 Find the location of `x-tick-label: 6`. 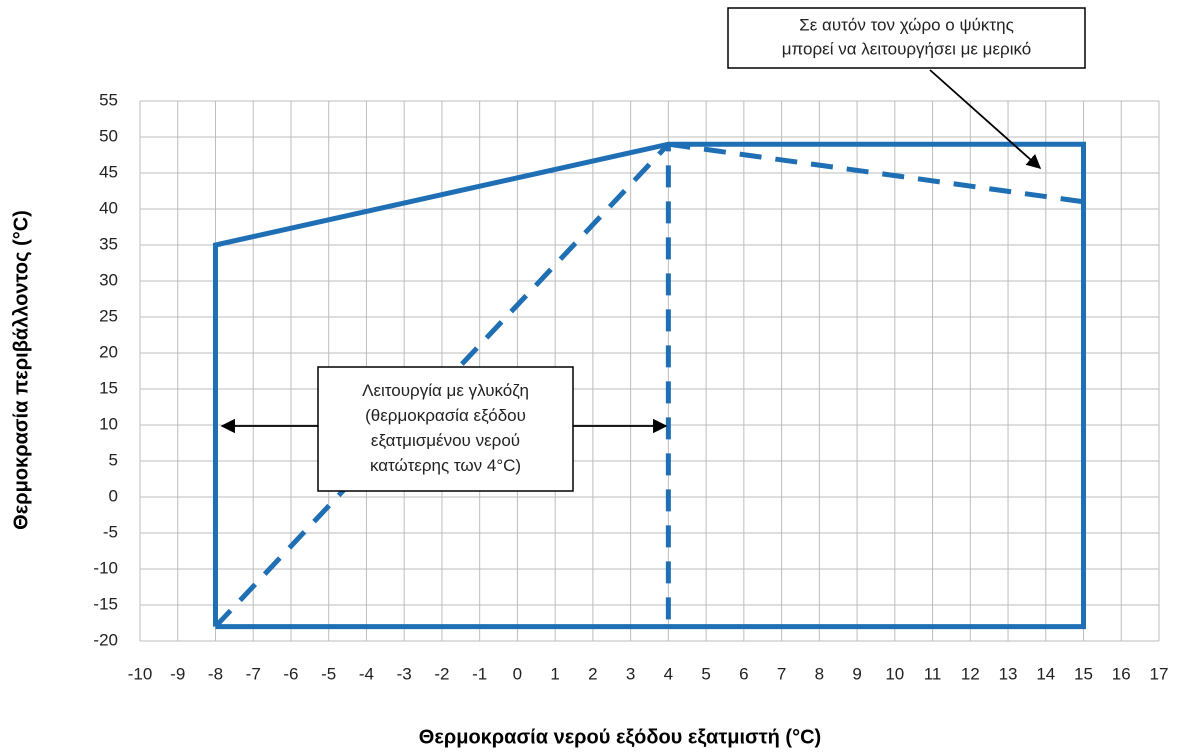

x-tick-label: 6 is located at coordinates (743, 673).